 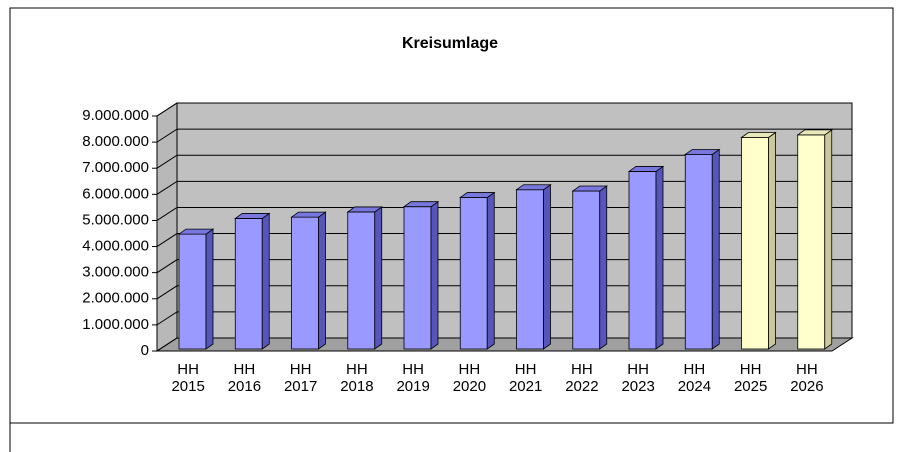 What do you see at coordinates (115, 272) in the screenshot?
I see `y-tick-label: 3.000.000` at bounding box center [115, 272].